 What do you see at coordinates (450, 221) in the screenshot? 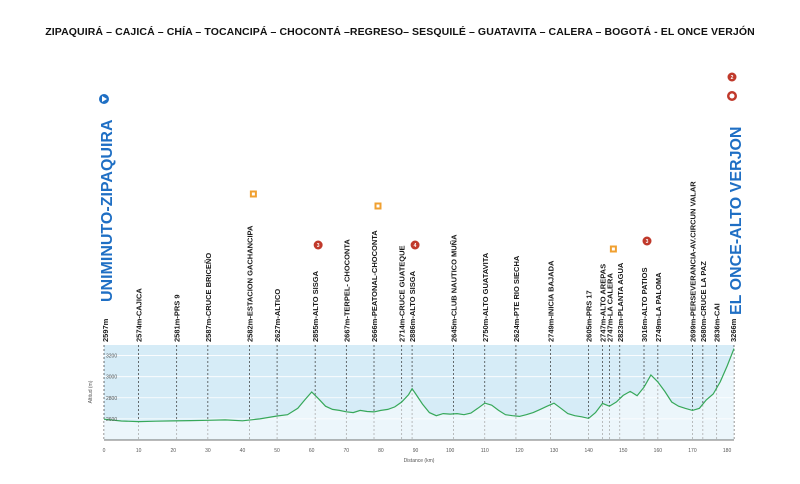
I see `profile-icons: 3 4 3` at bounding box center [450, 221].